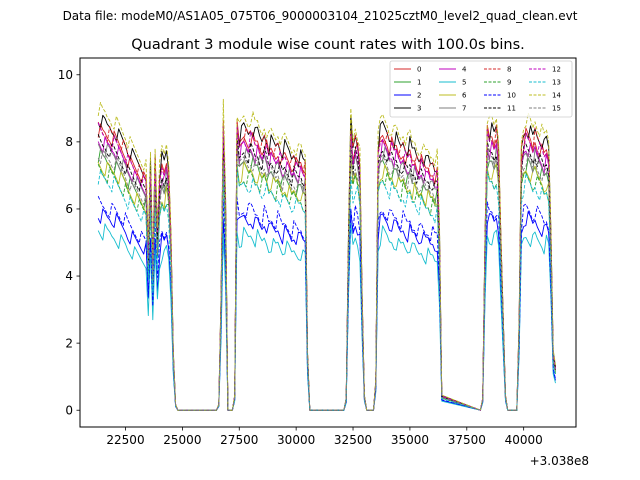 This screenshot has width=640, height=480. What do you see at coordinates (125, 440) in the screenshot?
I see `x-tick-label: 22500` at bounding box center [125, 440].